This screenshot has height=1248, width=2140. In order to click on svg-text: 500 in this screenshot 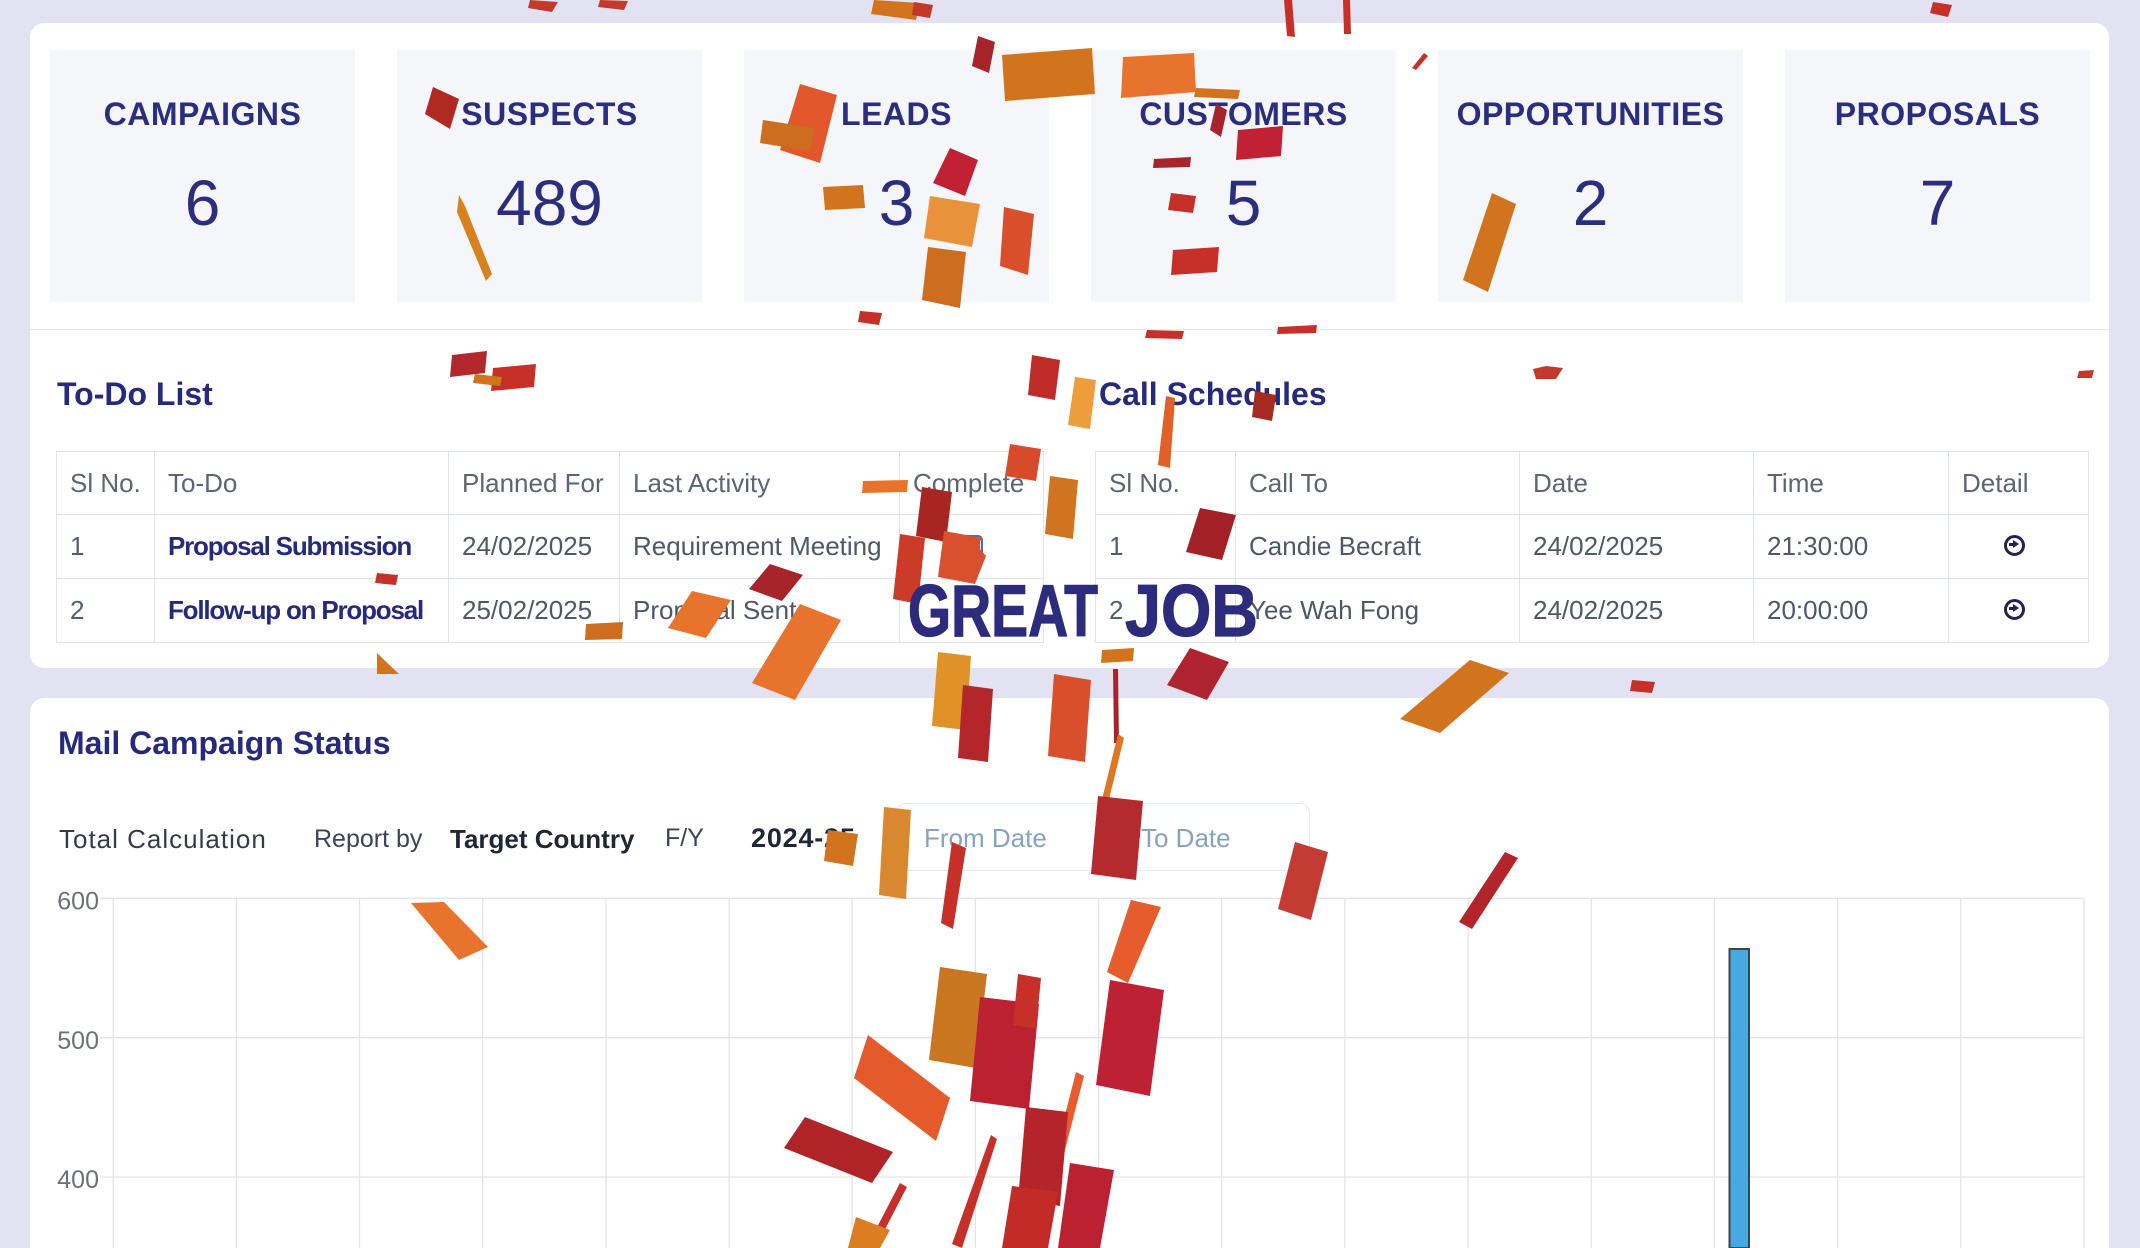, I will do `click(78, 1041)`.